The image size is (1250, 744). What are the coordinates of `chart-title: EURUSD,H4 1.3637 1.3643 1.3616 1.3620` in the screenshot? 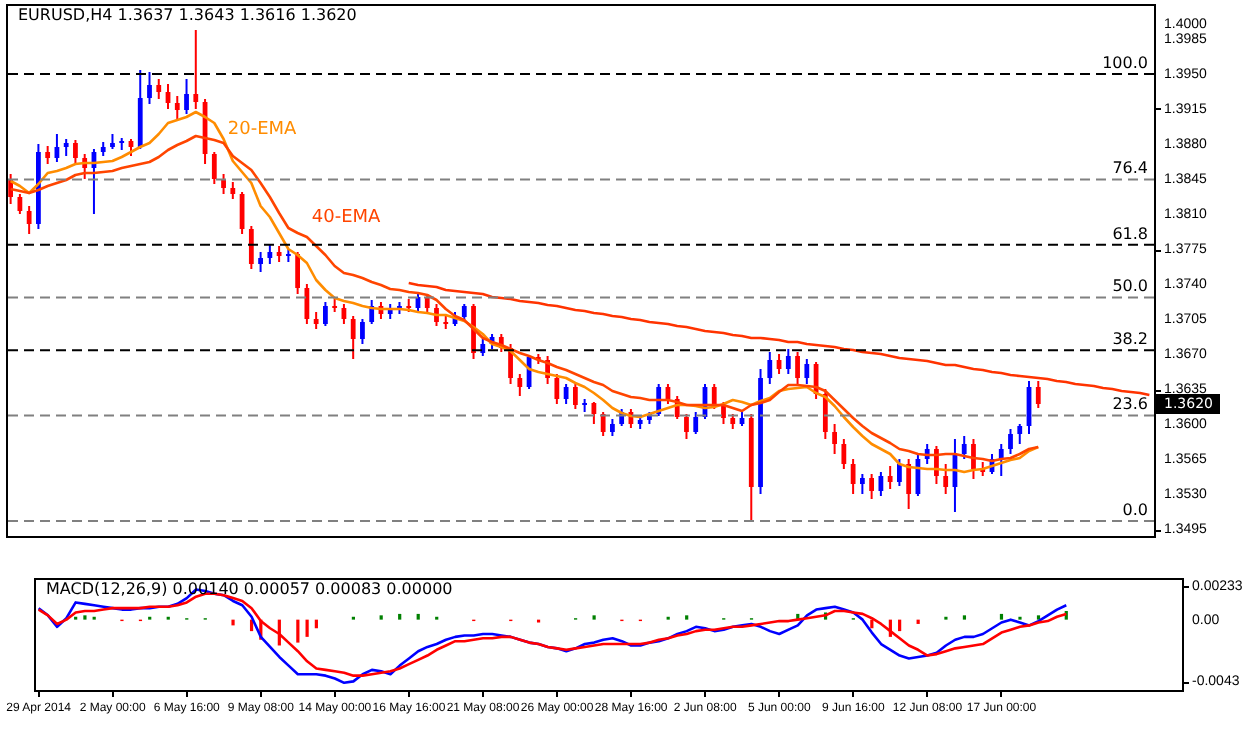 It's located at (187, 15).